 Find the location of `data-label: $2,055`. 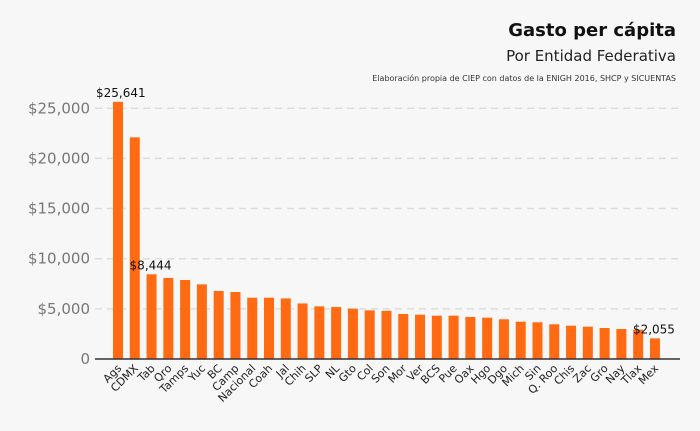

data-label: $2,055 is located at coordinates (654, 329).